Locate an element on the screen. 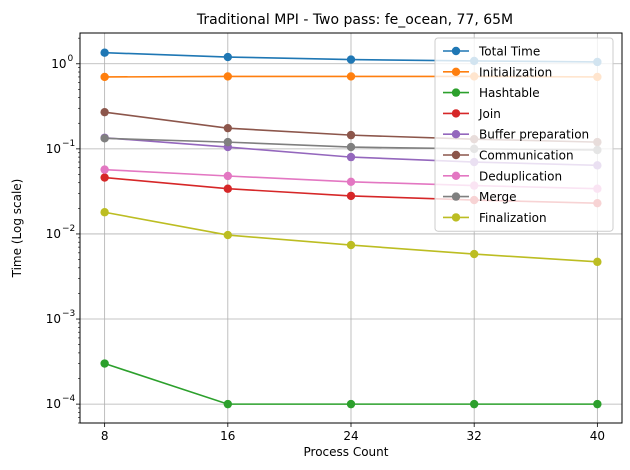  legend-item: Buffer preparation is located at coordinates (516, 135).